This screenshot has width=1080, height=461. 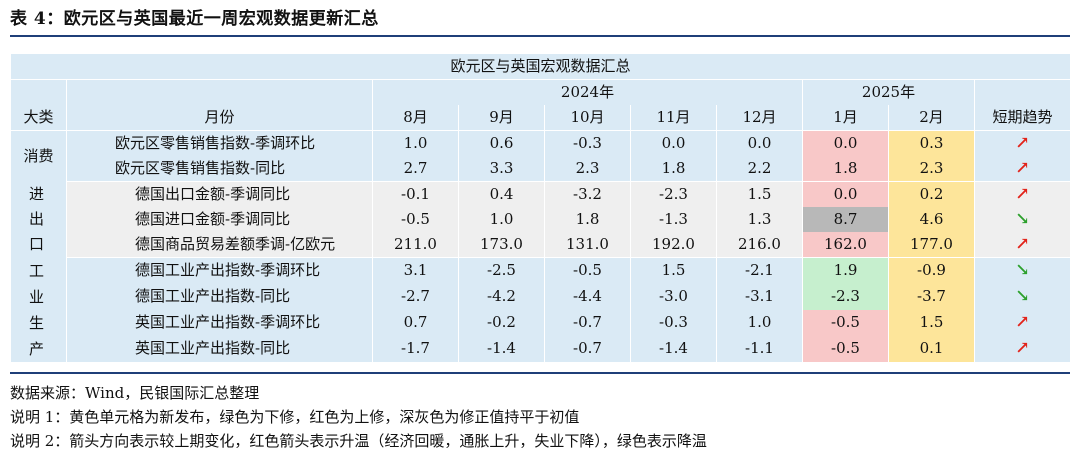 I want to click on value-cell: 131.0, so click(x=587, y=245).